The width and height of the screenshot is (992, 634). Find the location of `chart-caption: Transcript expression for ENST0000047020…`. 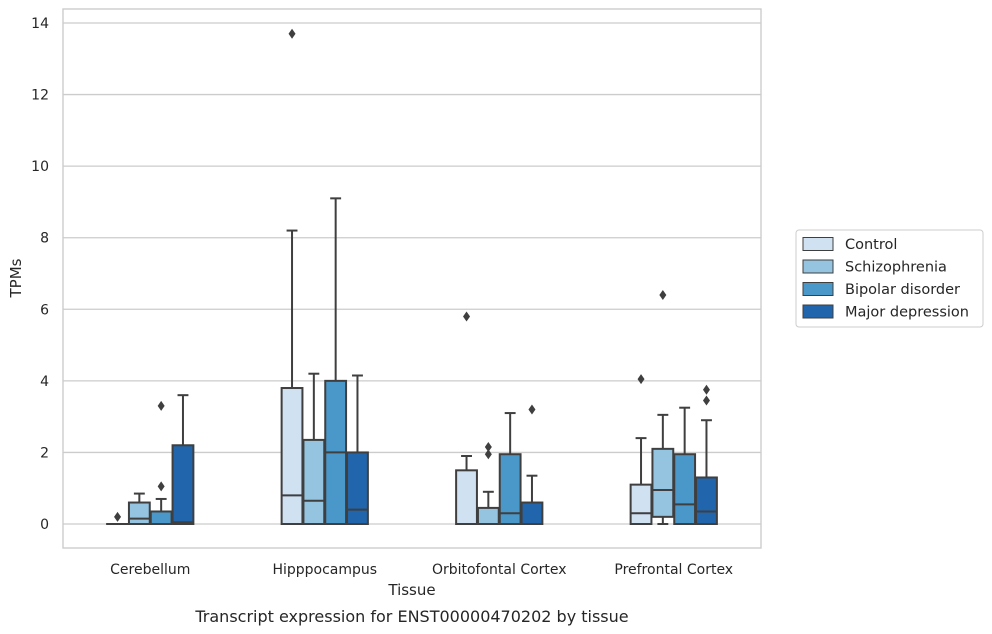

chart-caption: Transcript expression for ENST0000047020… is located at coordinates (411, 616).